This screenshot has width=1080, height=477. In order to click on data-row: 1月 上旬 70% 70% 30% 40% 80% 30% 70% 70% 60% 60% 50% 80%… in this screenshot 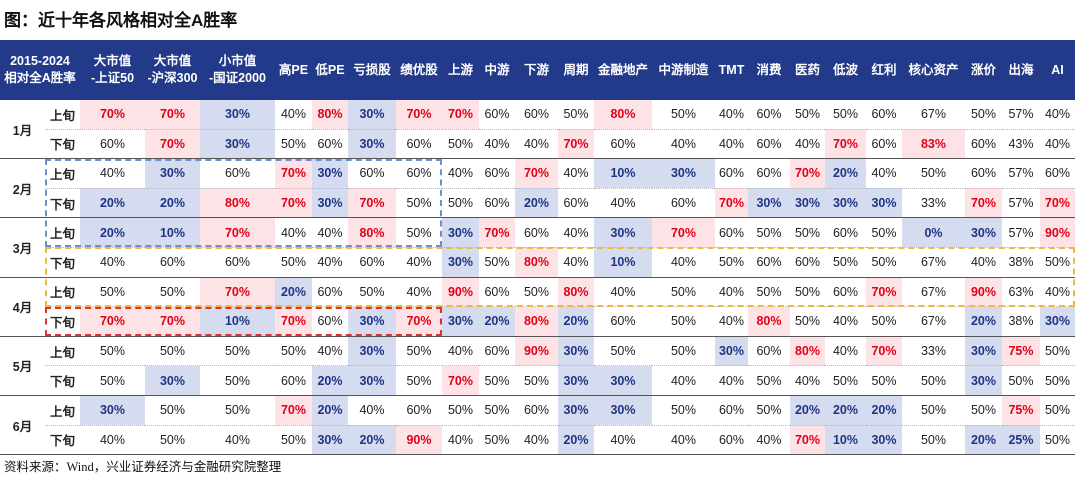, I will do `click(537, 130)`.